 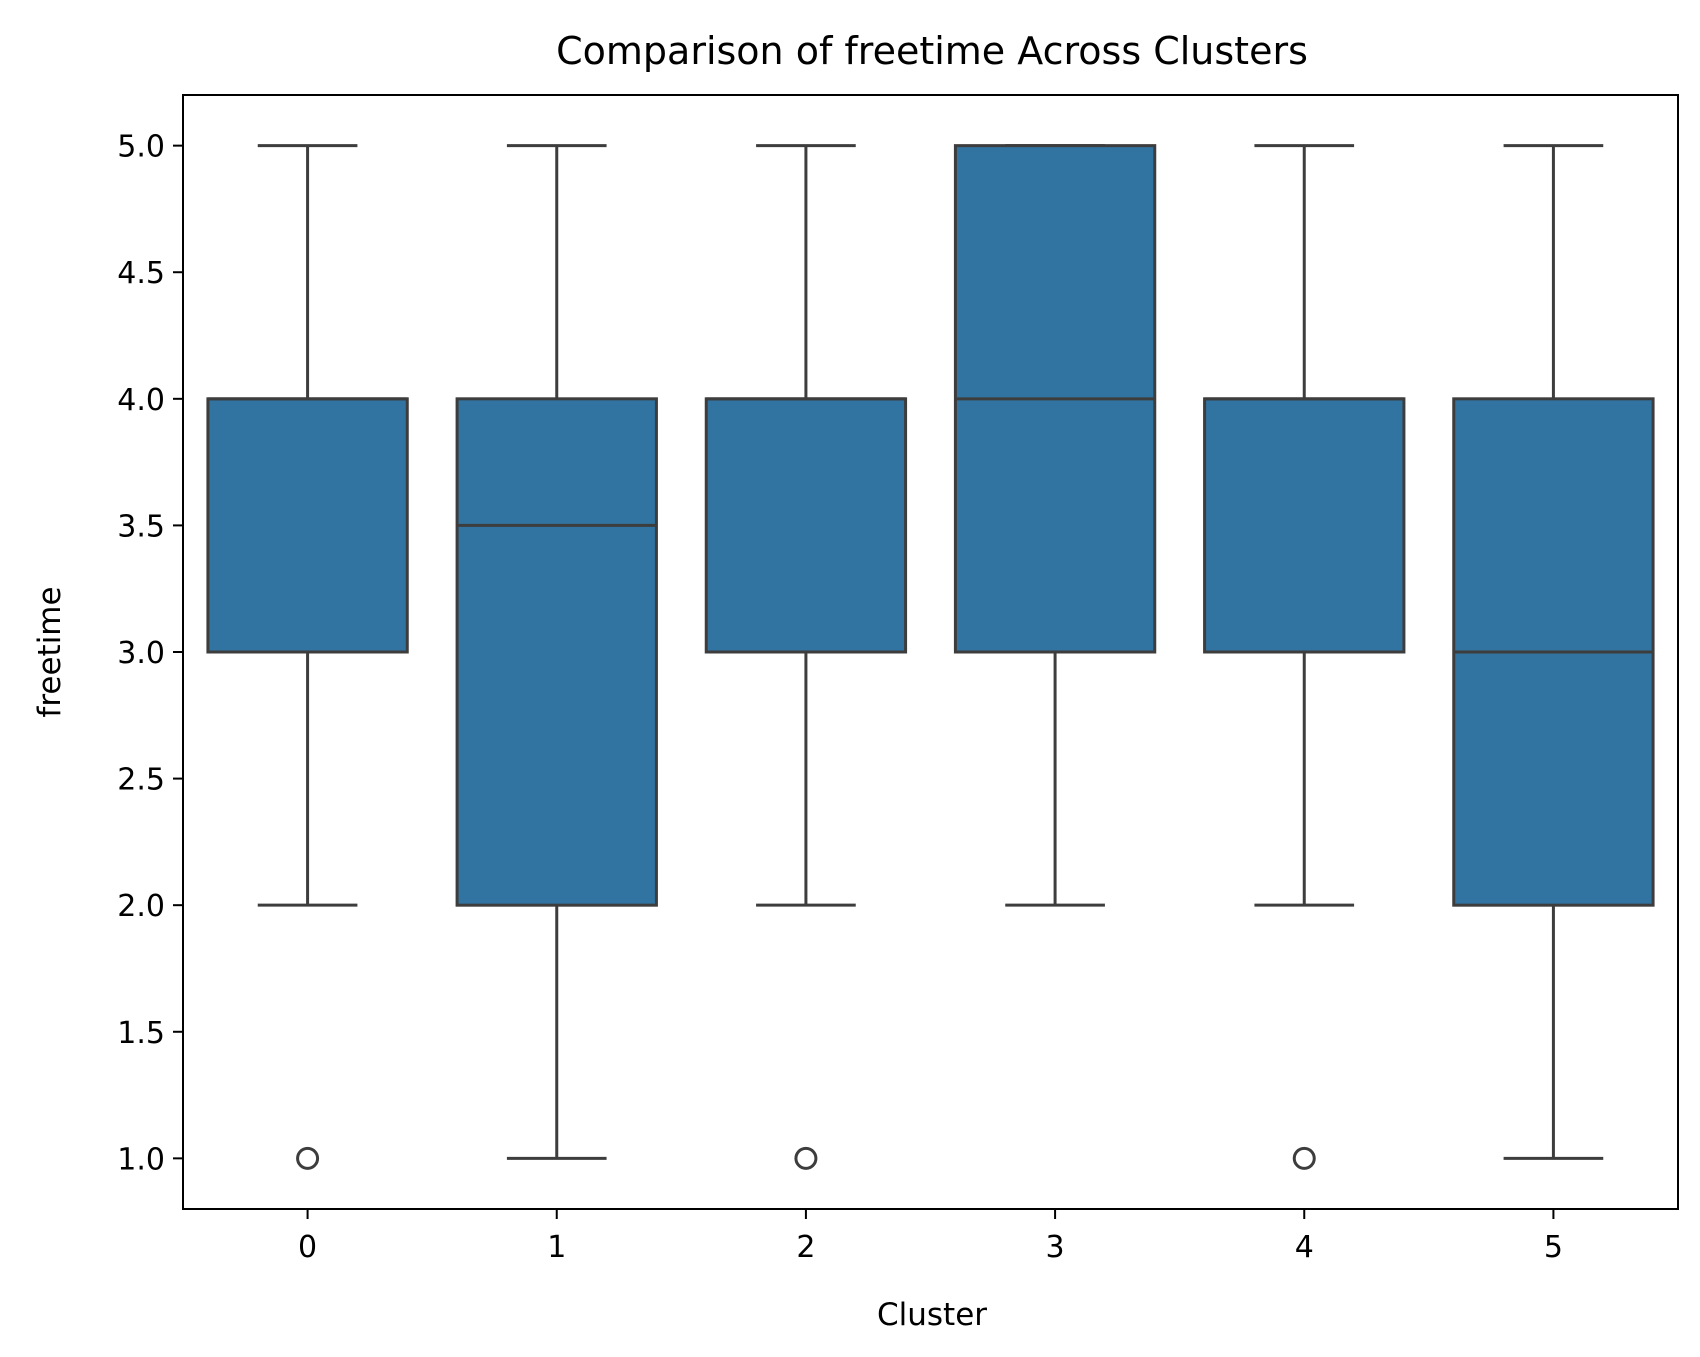 I want to click on y-tick-label: 2.5, so click(x=141, y=780).